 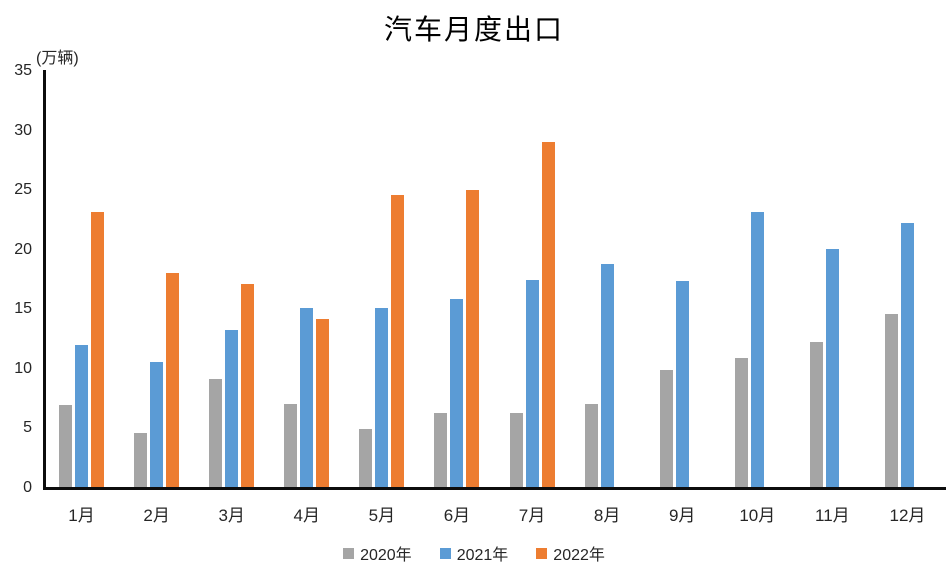 What do you see at coordinates (757, 349) in the screenshot?
I see `bar-2021年-10月` at bounding box center [757, 349].